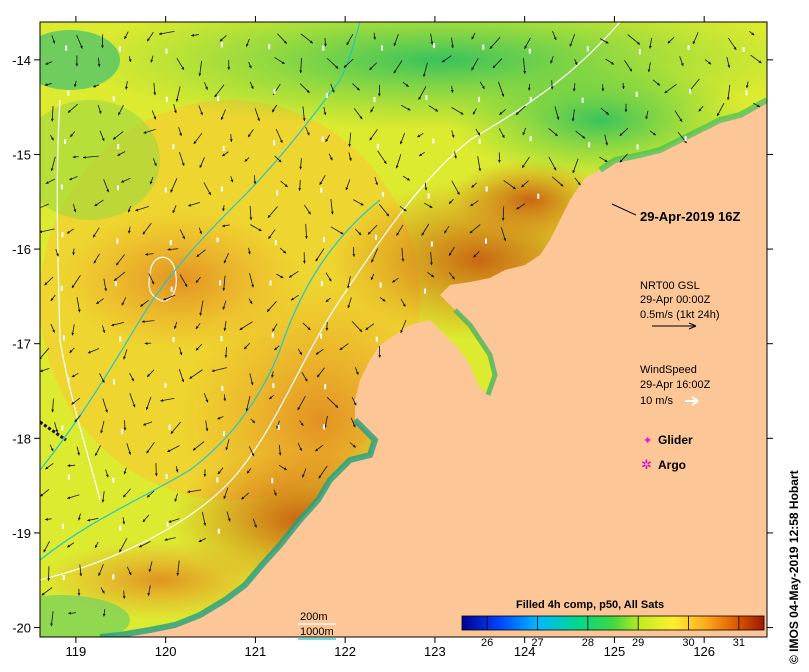 The width and height of the screenshot is (809, 672). I want to click on sst-cool-region, so click(80, 60).